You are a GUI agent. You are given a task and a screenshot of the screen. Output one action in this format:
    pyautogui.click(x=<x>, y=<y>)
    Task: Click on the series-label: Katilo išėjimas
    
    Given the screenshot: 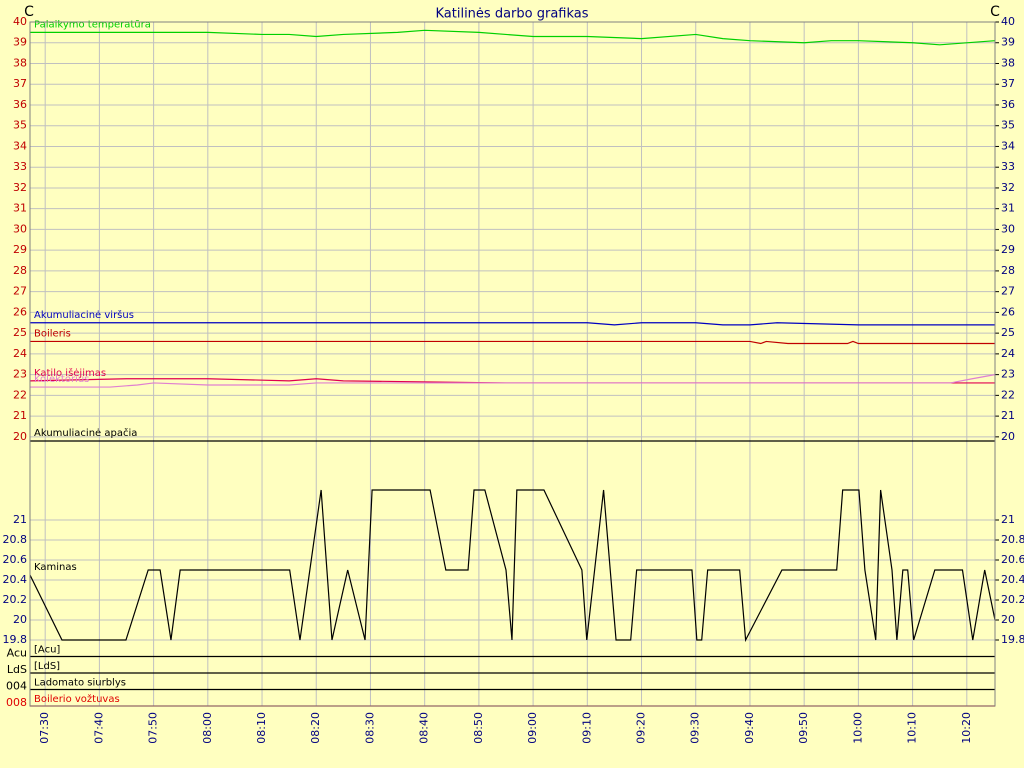 What is the action you would take?
    pyautogui.click(x=70, y=373)
    